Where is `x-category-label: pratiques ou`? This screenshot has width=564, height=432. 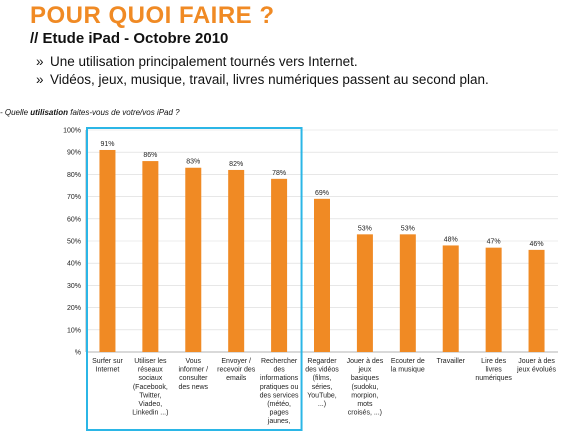 x-category-label: pratiques ou is located at coordinates (279, 387).